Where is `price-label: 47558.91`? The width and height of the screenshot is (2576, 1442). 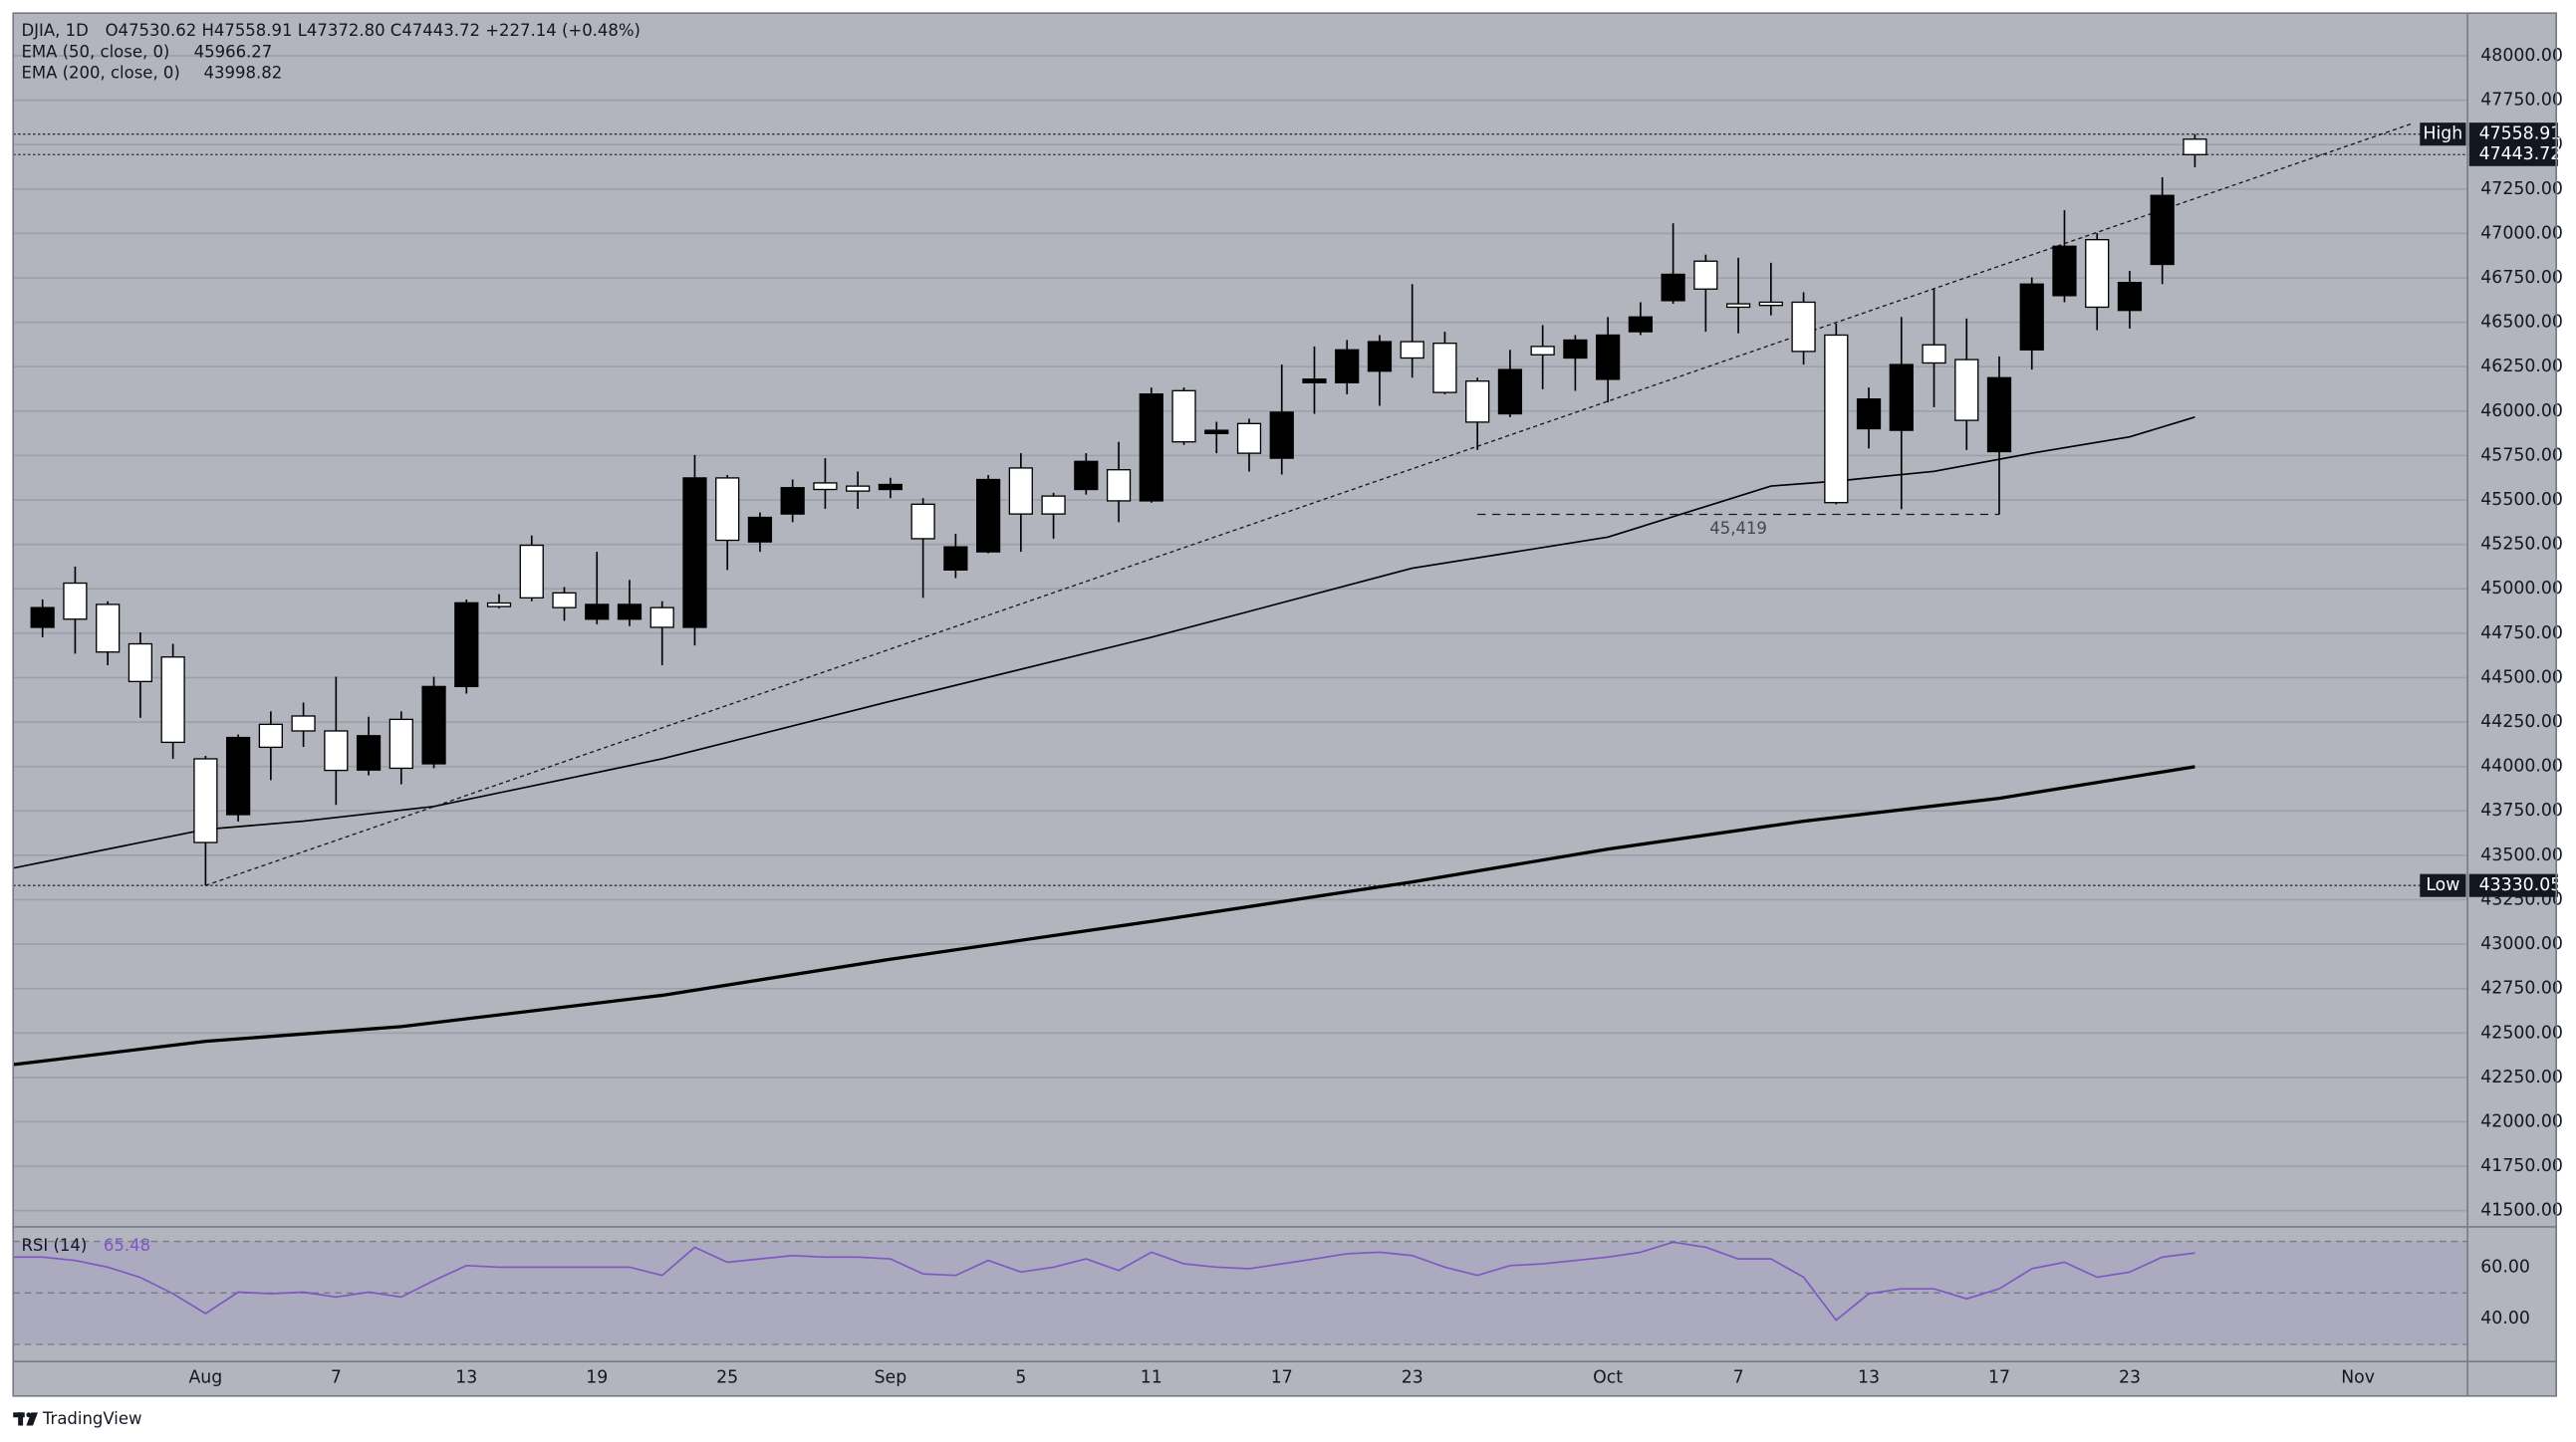
price-label: 47558.91 is located at coordinates (2520, 134).